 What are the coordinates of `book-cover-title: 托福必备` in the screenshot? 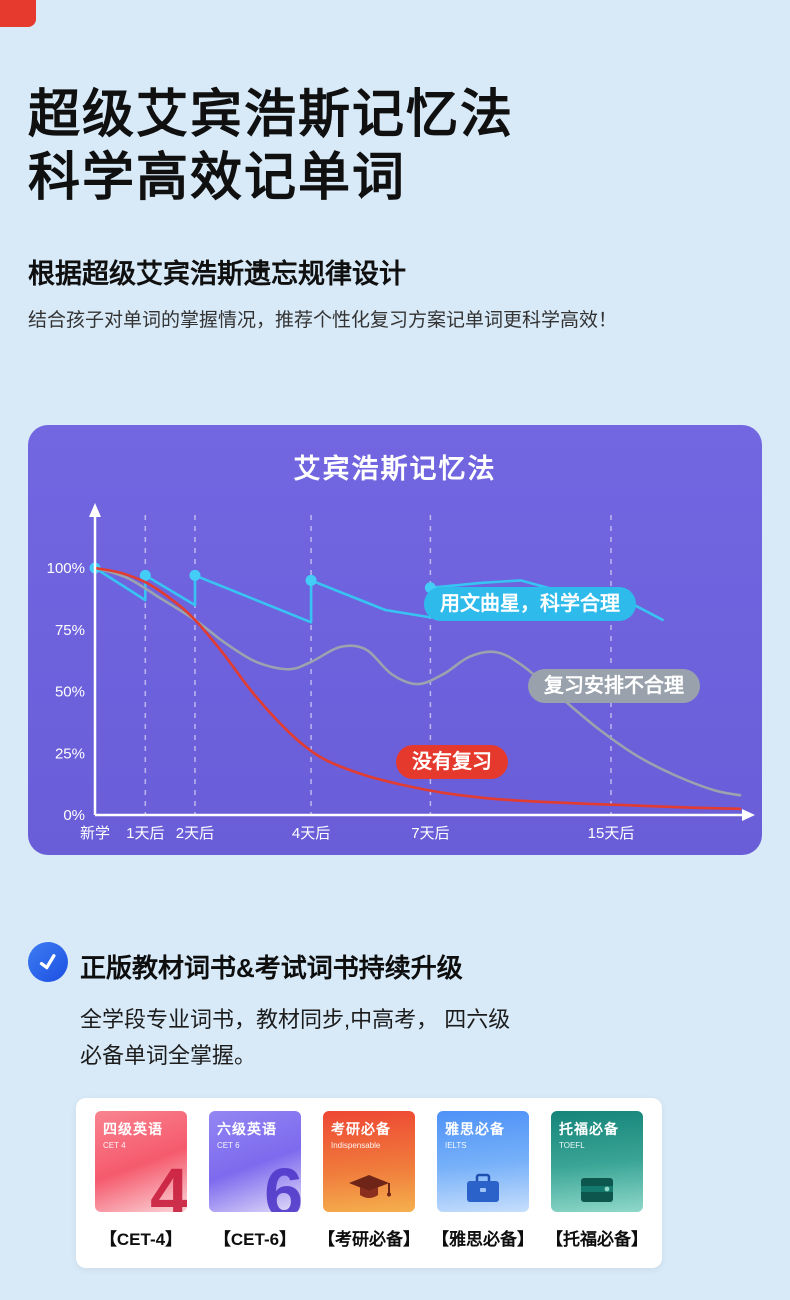 It's located at (589, 1129).